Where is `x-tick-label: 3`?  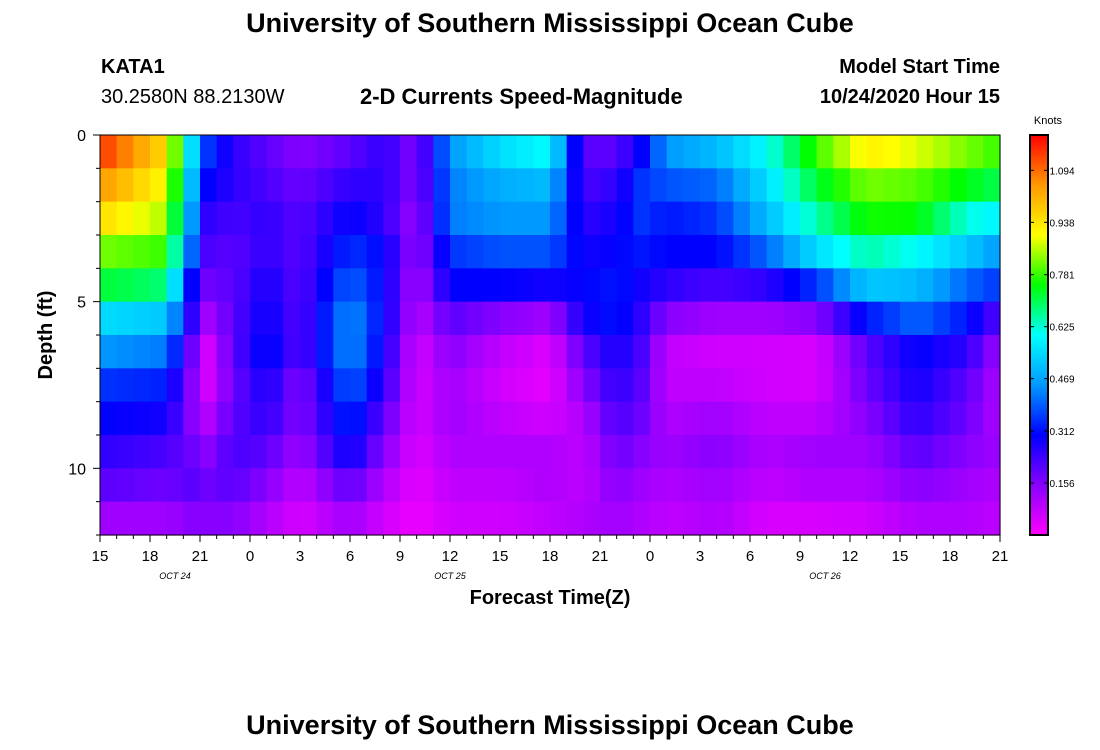 x-tick-label: 3 is located at coordinates (300, 556).